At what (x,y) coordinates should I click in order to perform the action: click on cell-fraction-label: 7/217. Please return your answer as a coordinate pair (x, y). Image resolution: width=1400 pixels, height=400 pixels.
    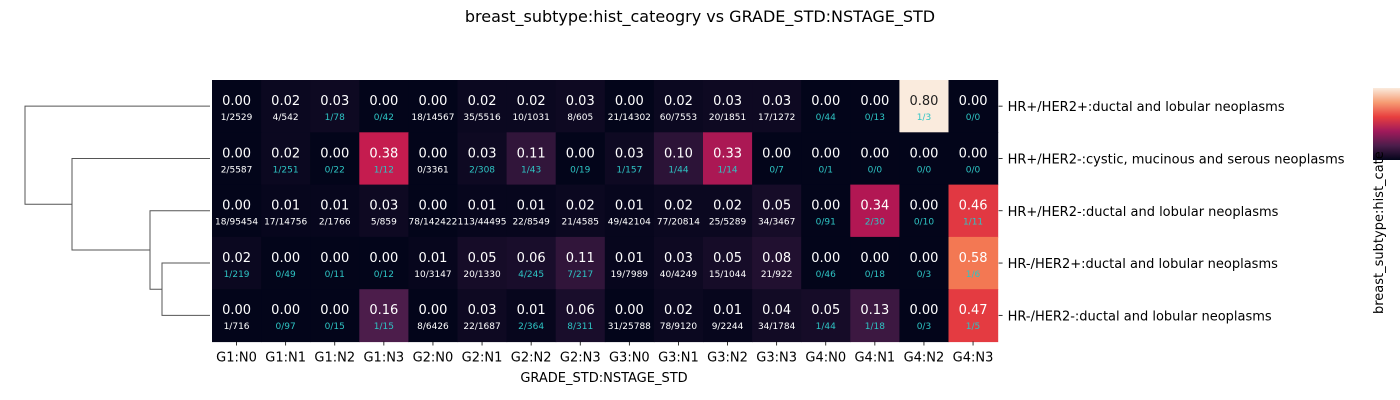
    Looking at the image, I should click on (580, 275).